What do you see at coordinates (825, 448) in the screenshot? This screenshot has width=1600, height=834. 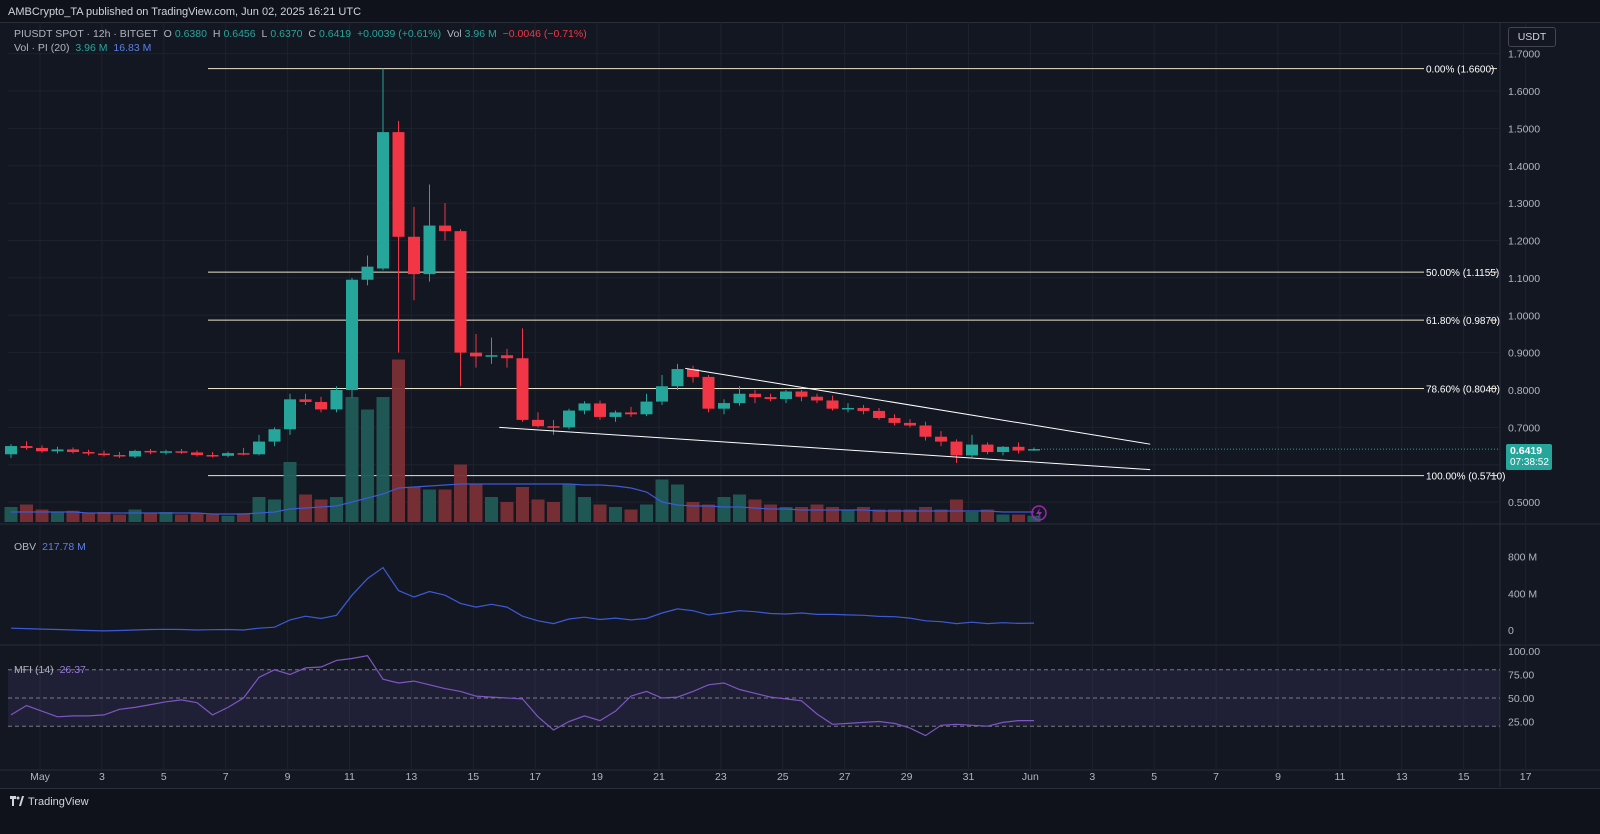 I see `trendline` at bounding box center [825, 448].